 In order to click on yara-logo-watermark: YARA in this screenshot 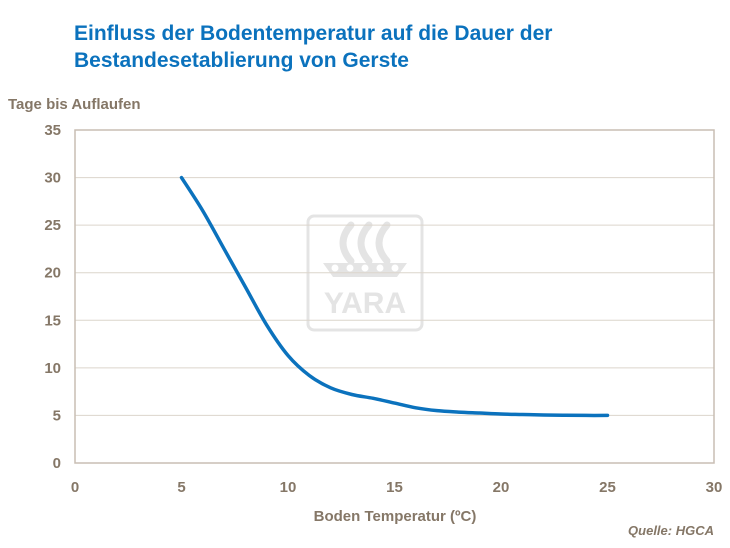, I will do `click(365, 273)`.